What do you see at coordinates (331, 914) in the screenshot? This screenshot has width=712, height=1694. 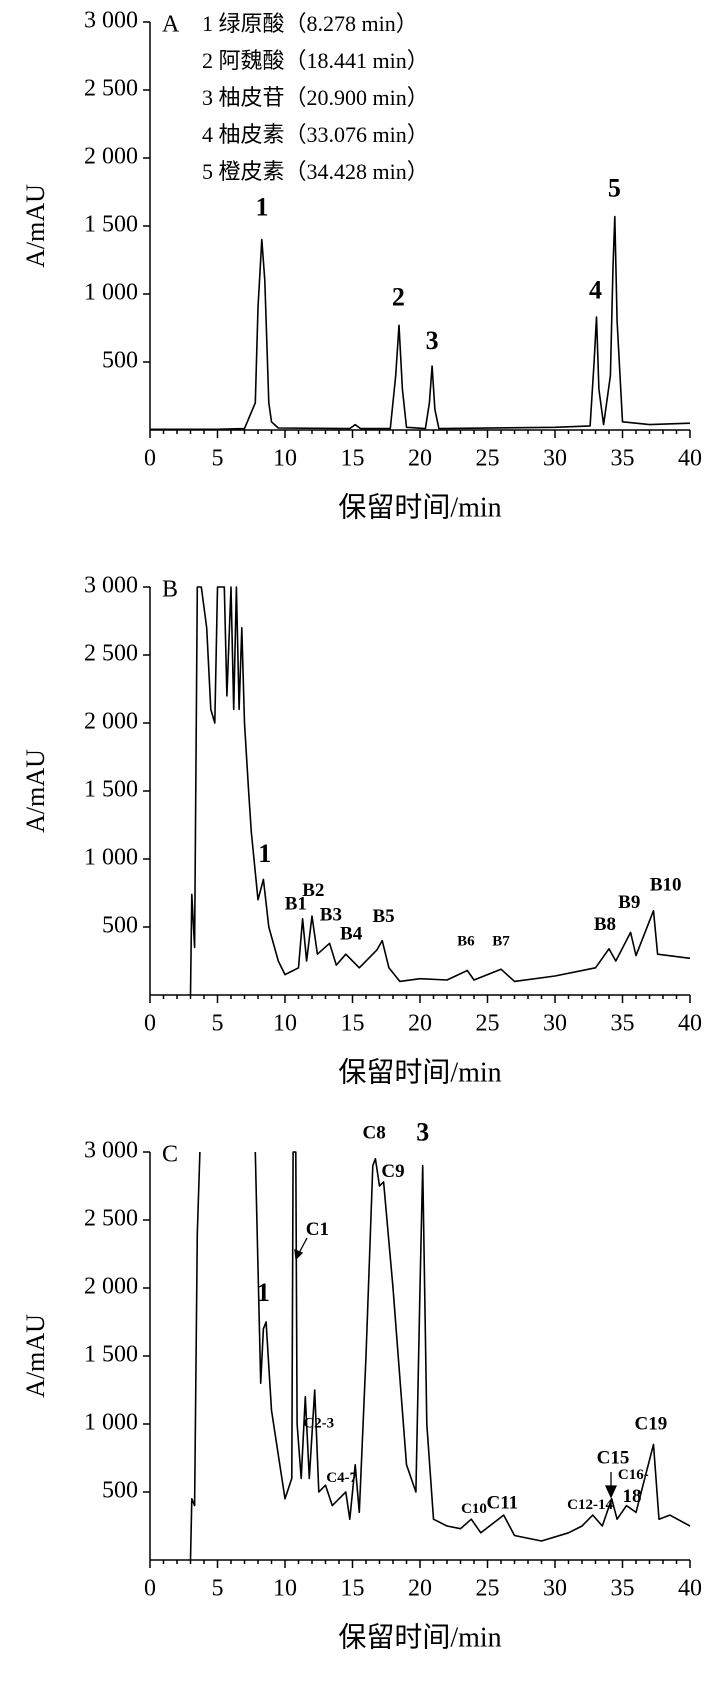 I see `peak-label: B3` at bounding box center [331, 914].